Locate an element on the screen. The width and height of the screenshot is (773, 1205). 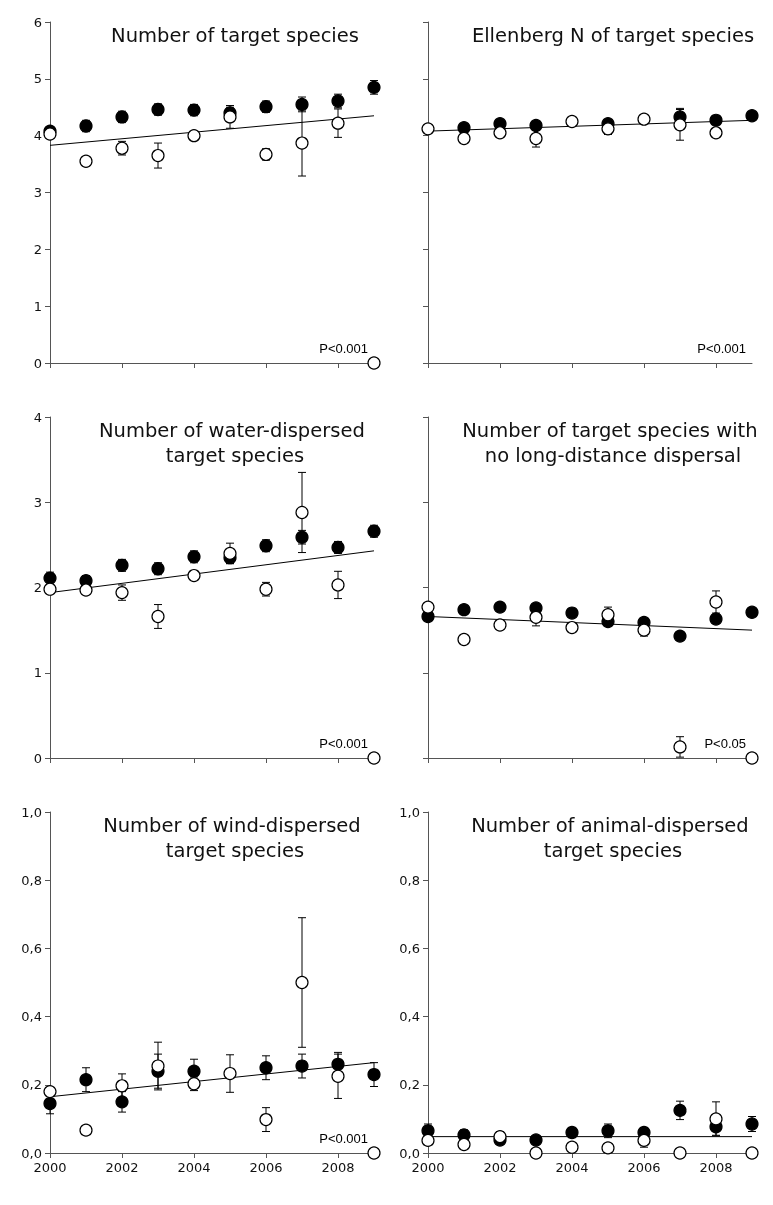
y-tick-label: 6 is located at coordinates (37, 22).